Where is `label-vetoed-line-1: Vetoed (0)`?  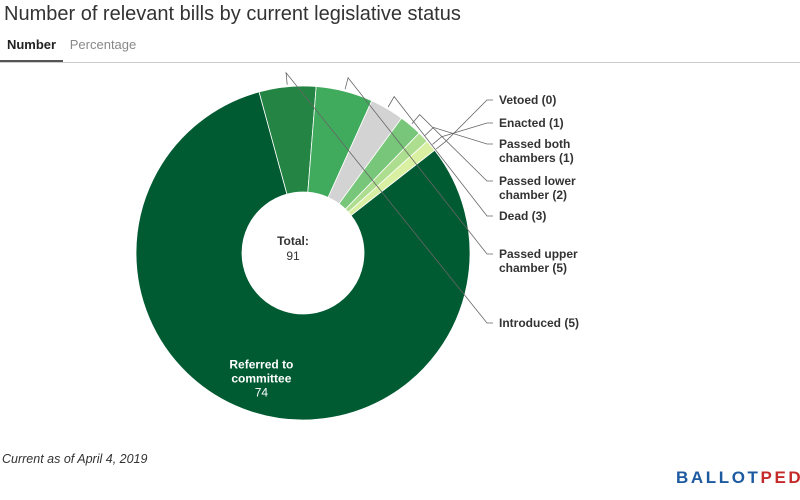 label-vetoed-line-1: Vetoed (0) is located at coordinates (527, 100).